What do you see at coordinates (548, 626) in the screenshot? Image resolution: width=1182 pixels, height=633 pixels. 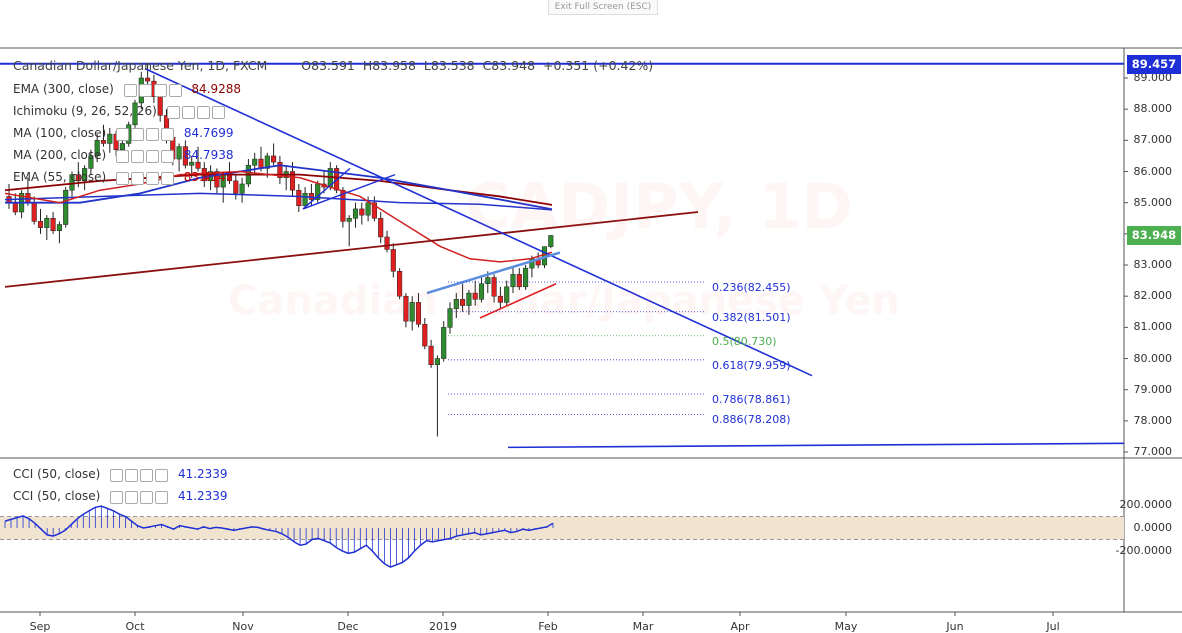 I see `time-axis-label: Feb` at bounding box center [548, 626].